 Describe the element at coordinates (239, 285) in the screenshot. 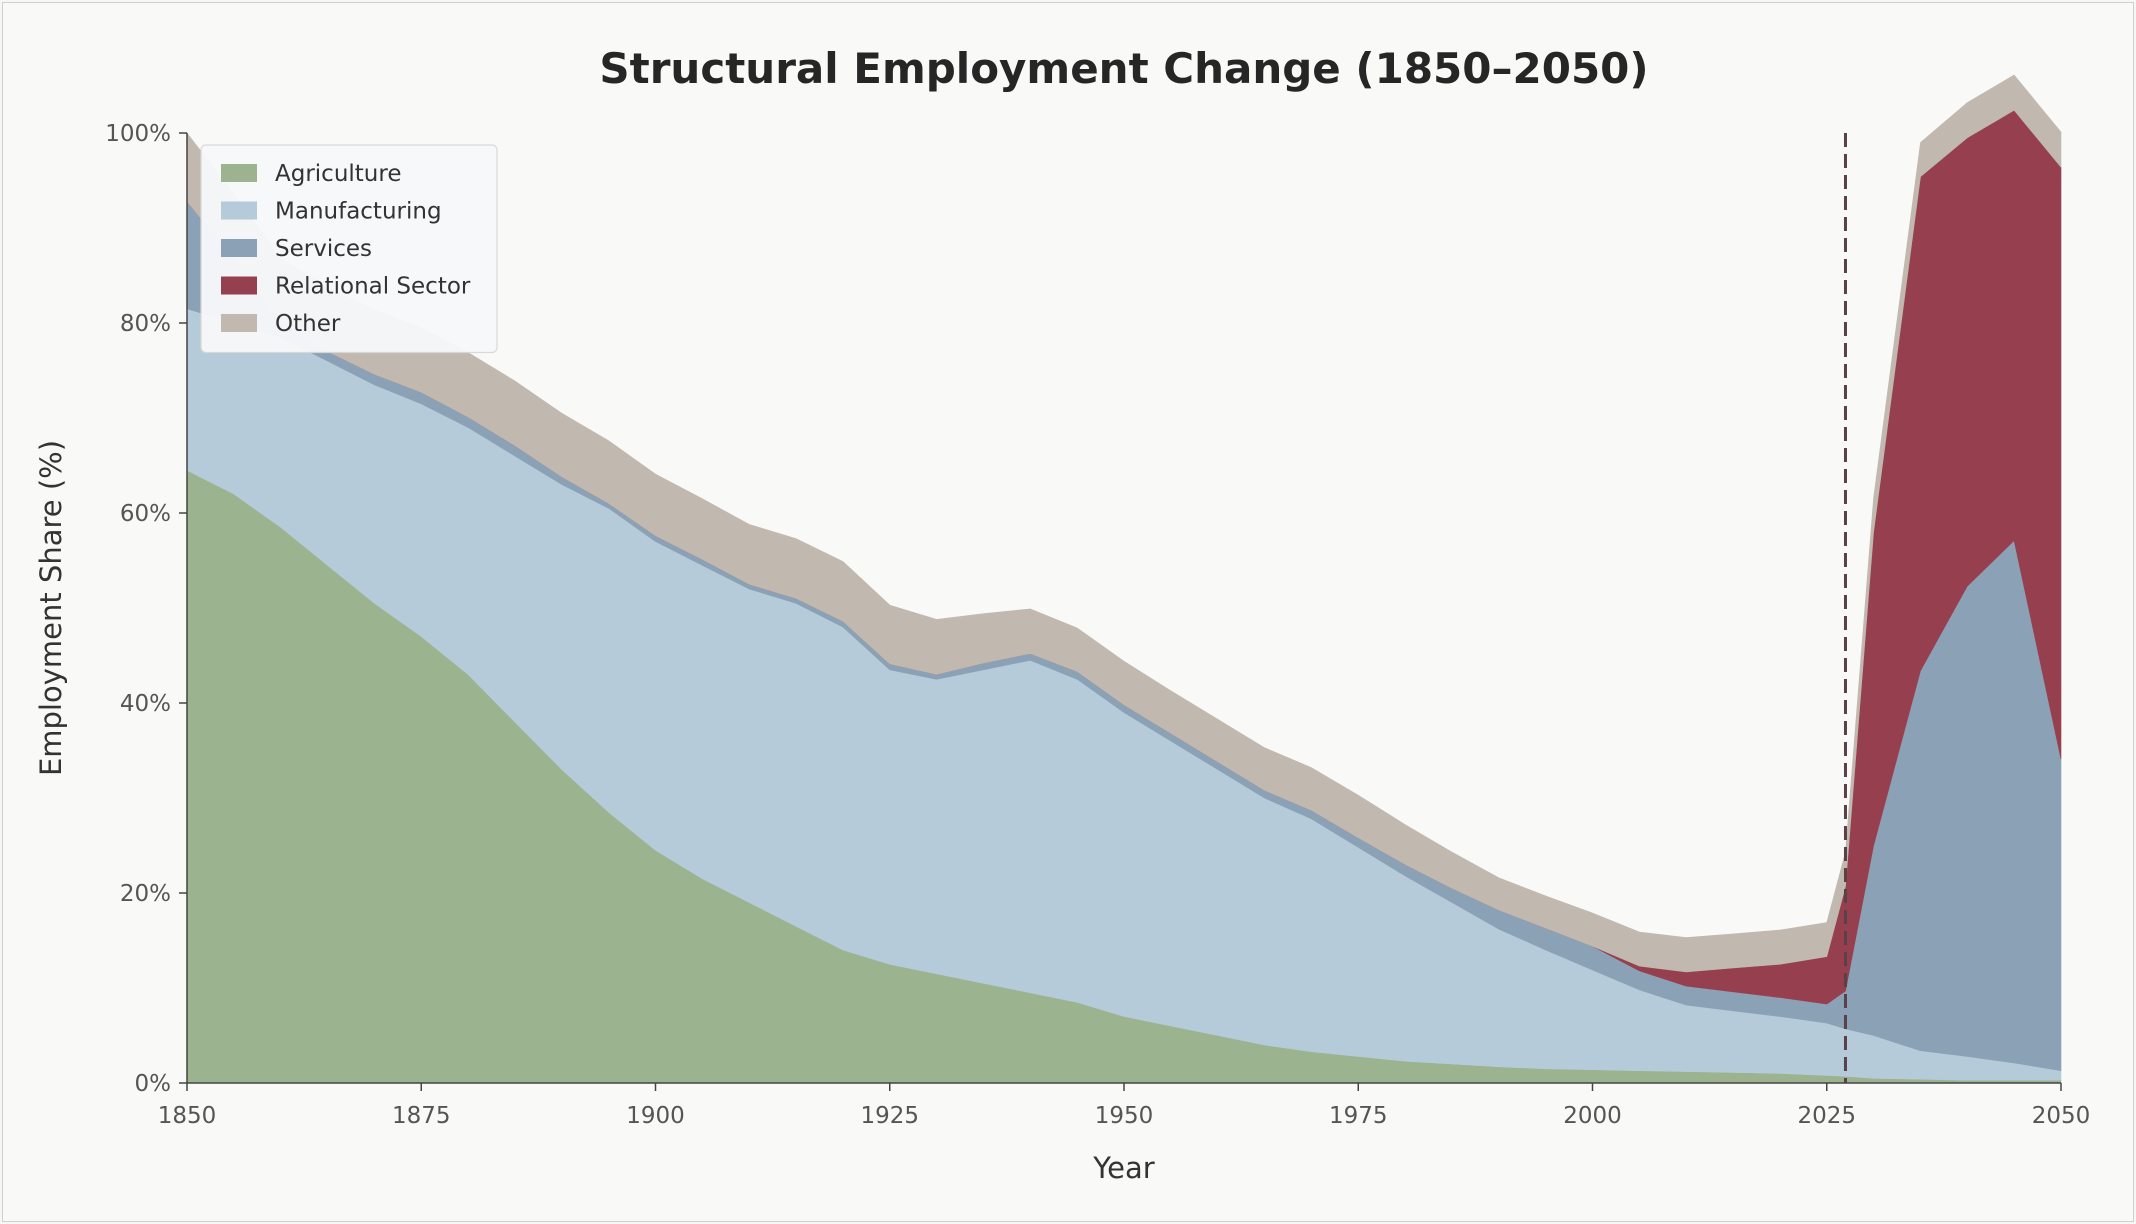

I see `legend-swatch-relational-sector` at that location.